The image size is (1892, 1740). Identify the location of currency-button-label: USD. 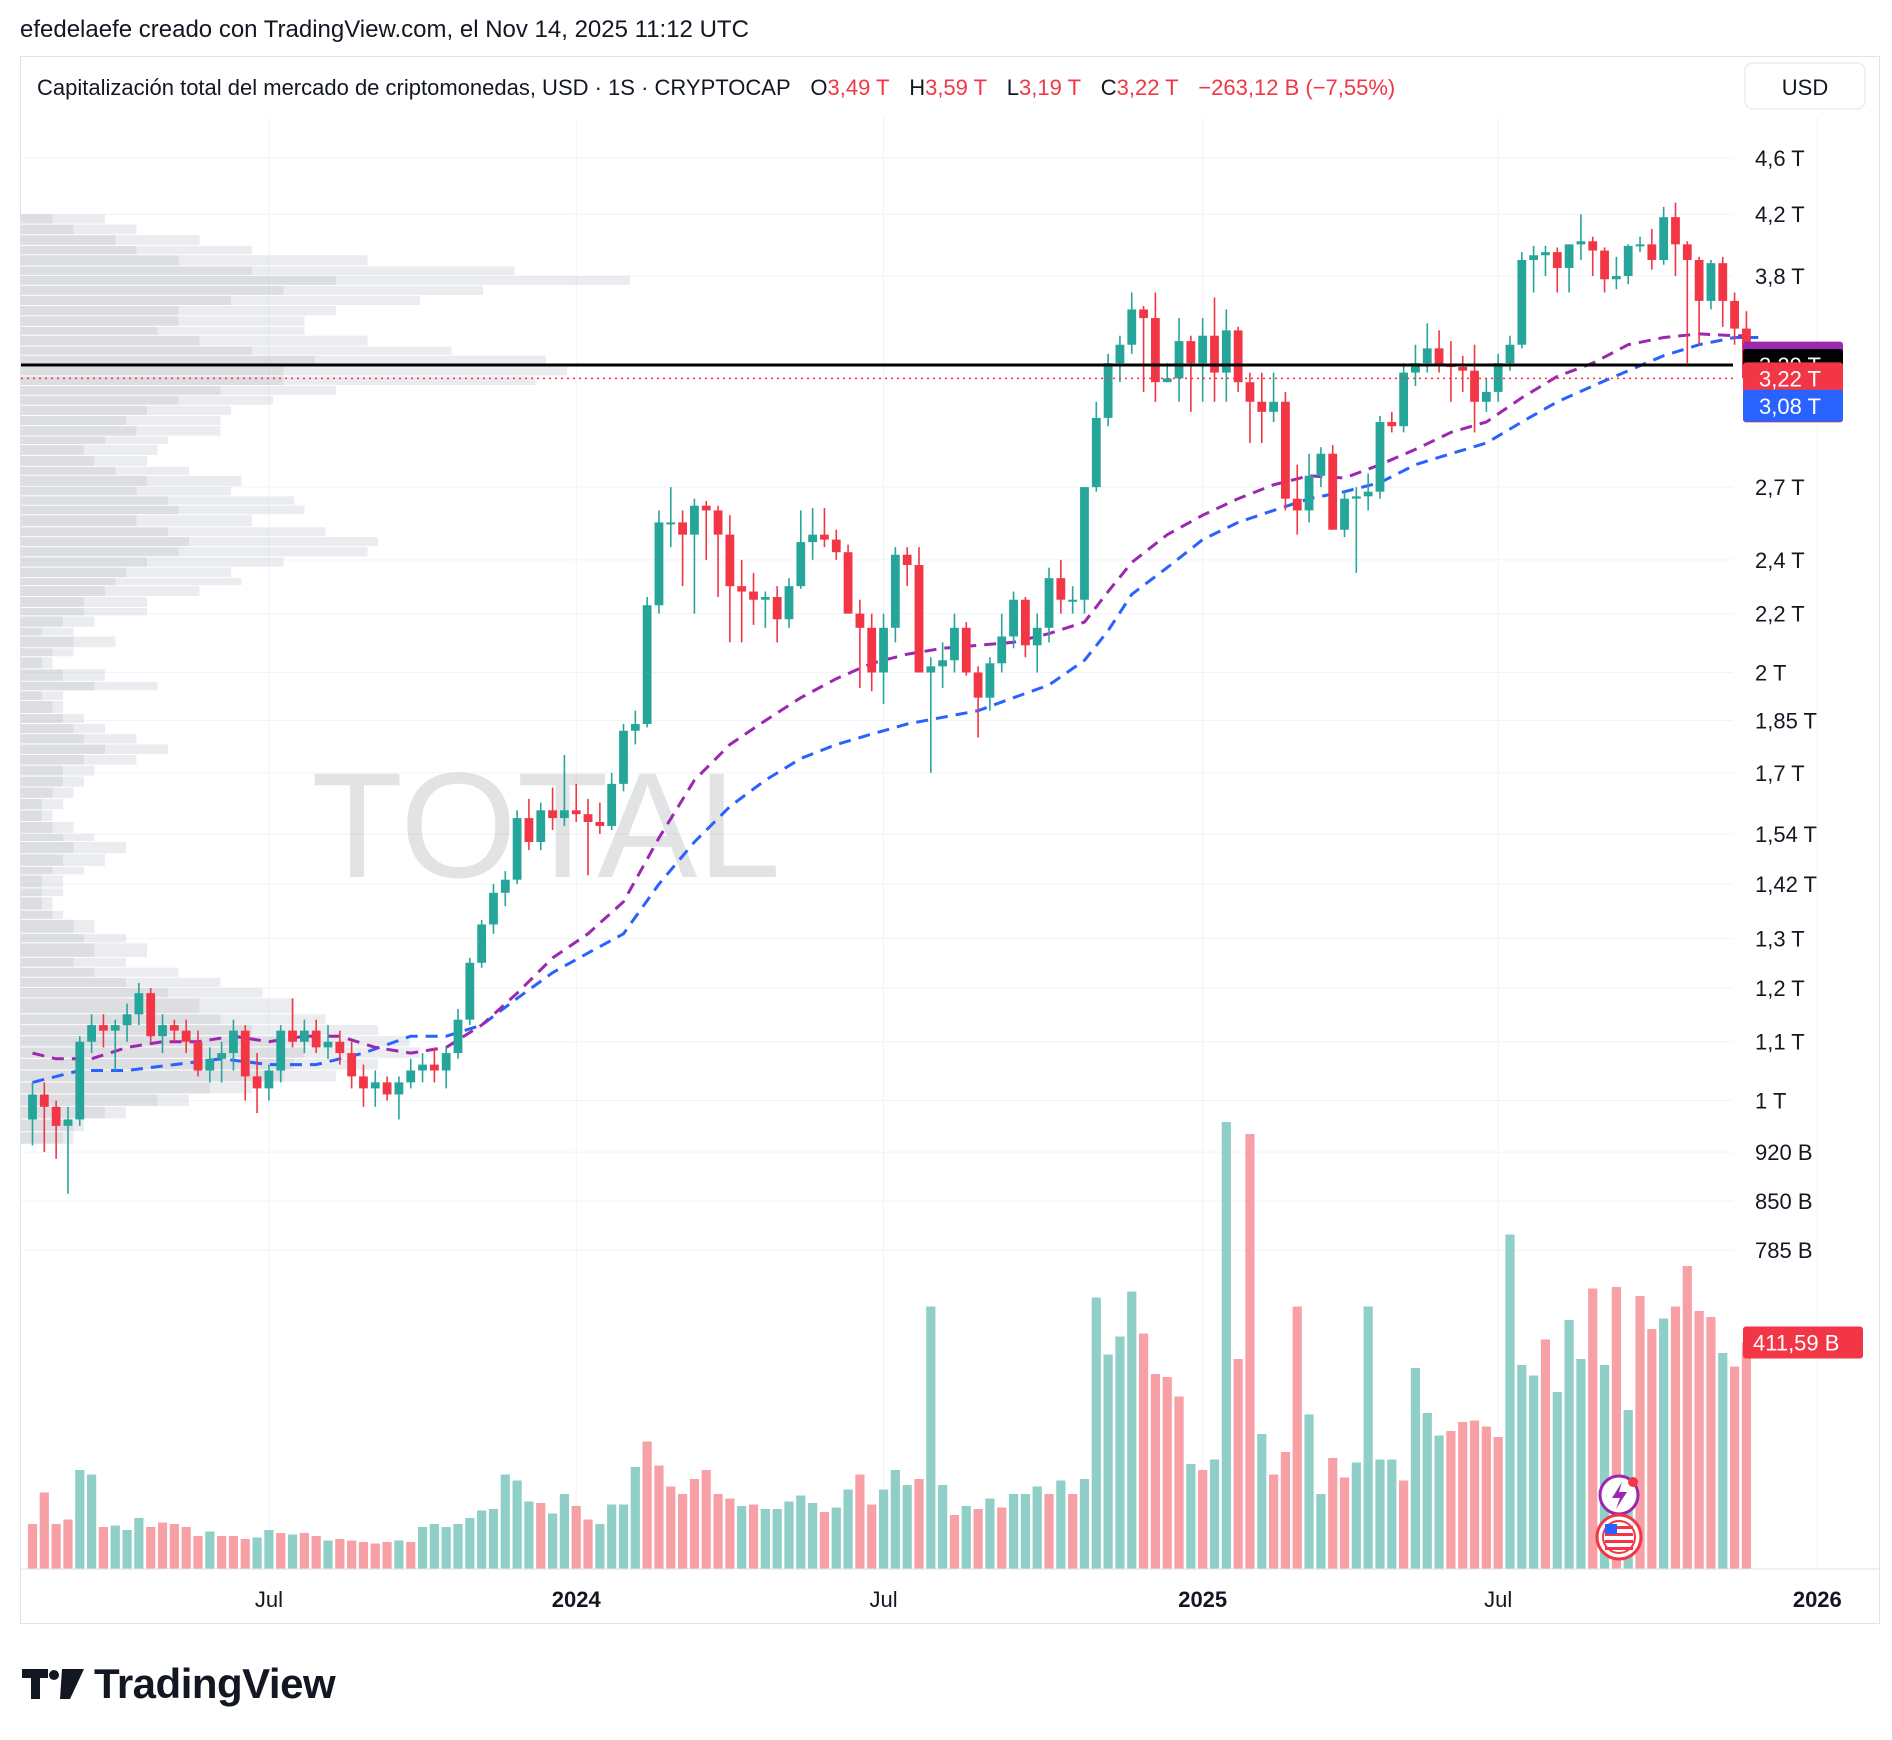
(1805, 87).